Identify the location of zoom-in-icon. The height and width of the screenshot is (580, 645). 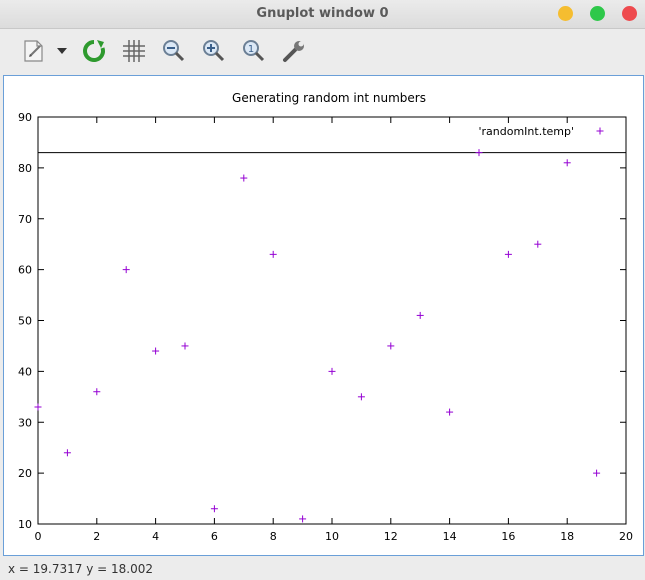
(214, 51).